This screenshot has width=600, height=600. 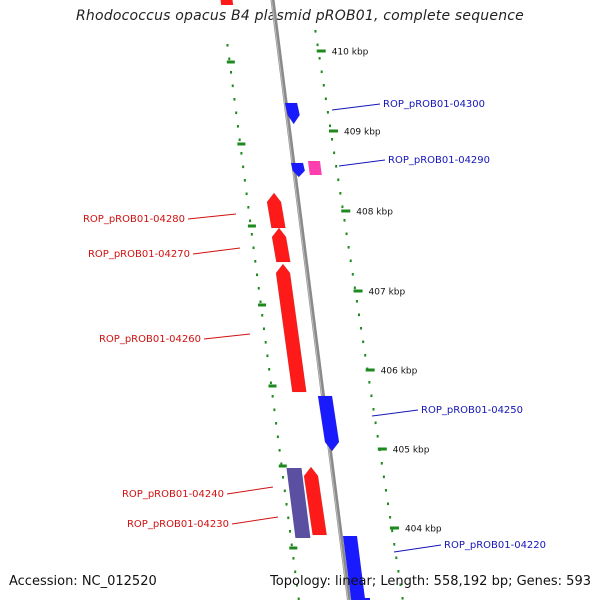 What do you see at coordinates (83, 581) in the screenshot?
I see `accession-text: Accession: NC_012520` at bounding box center [83, 581].